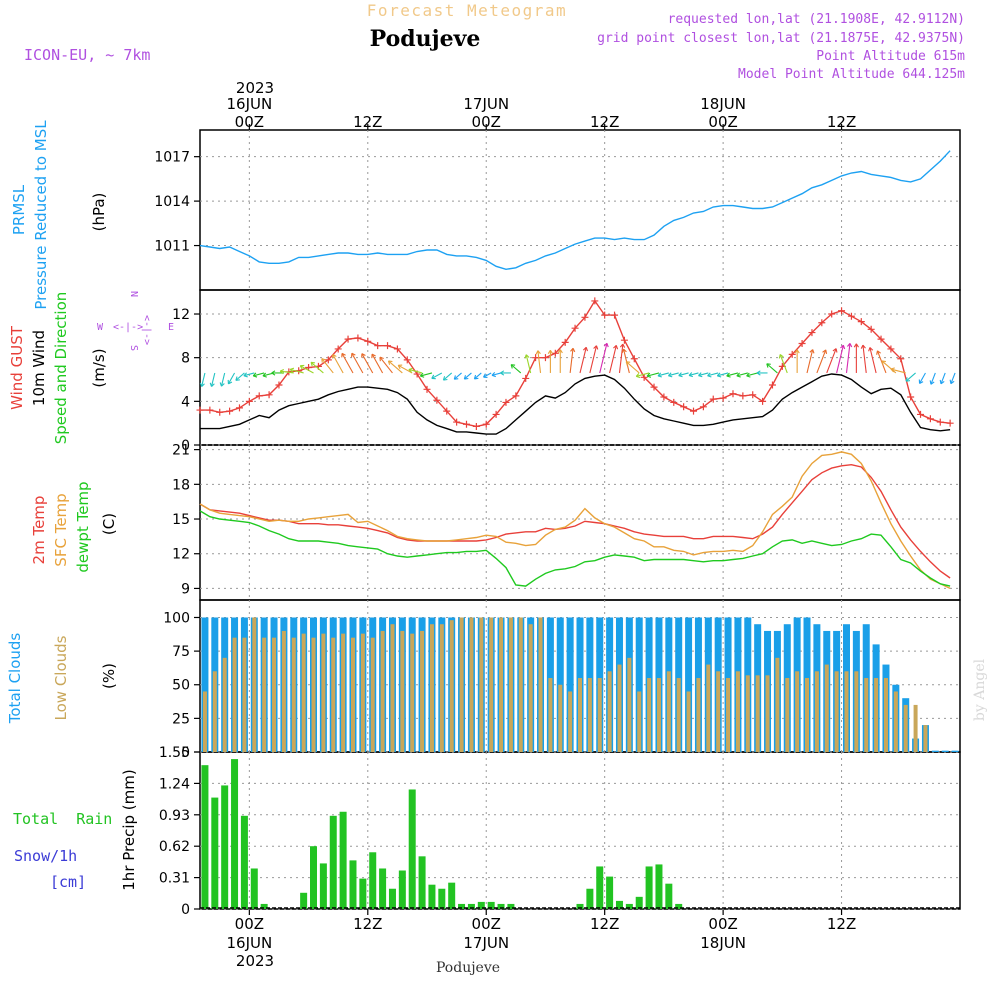  What do you see at coordinates (980, 689) in the screenshot?
I see `watermark: by Angel` at bounding box center [980, 689].